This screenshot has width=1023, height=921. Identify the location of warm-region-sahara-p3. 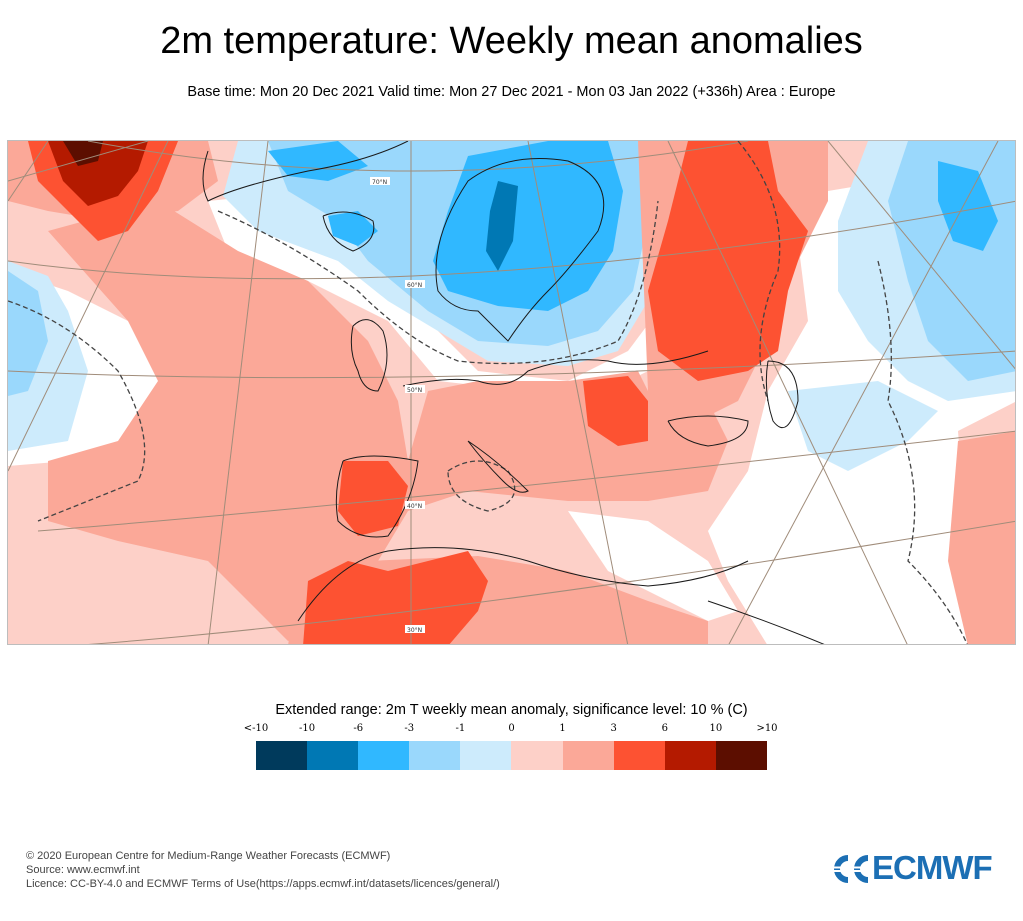
(395, 597).